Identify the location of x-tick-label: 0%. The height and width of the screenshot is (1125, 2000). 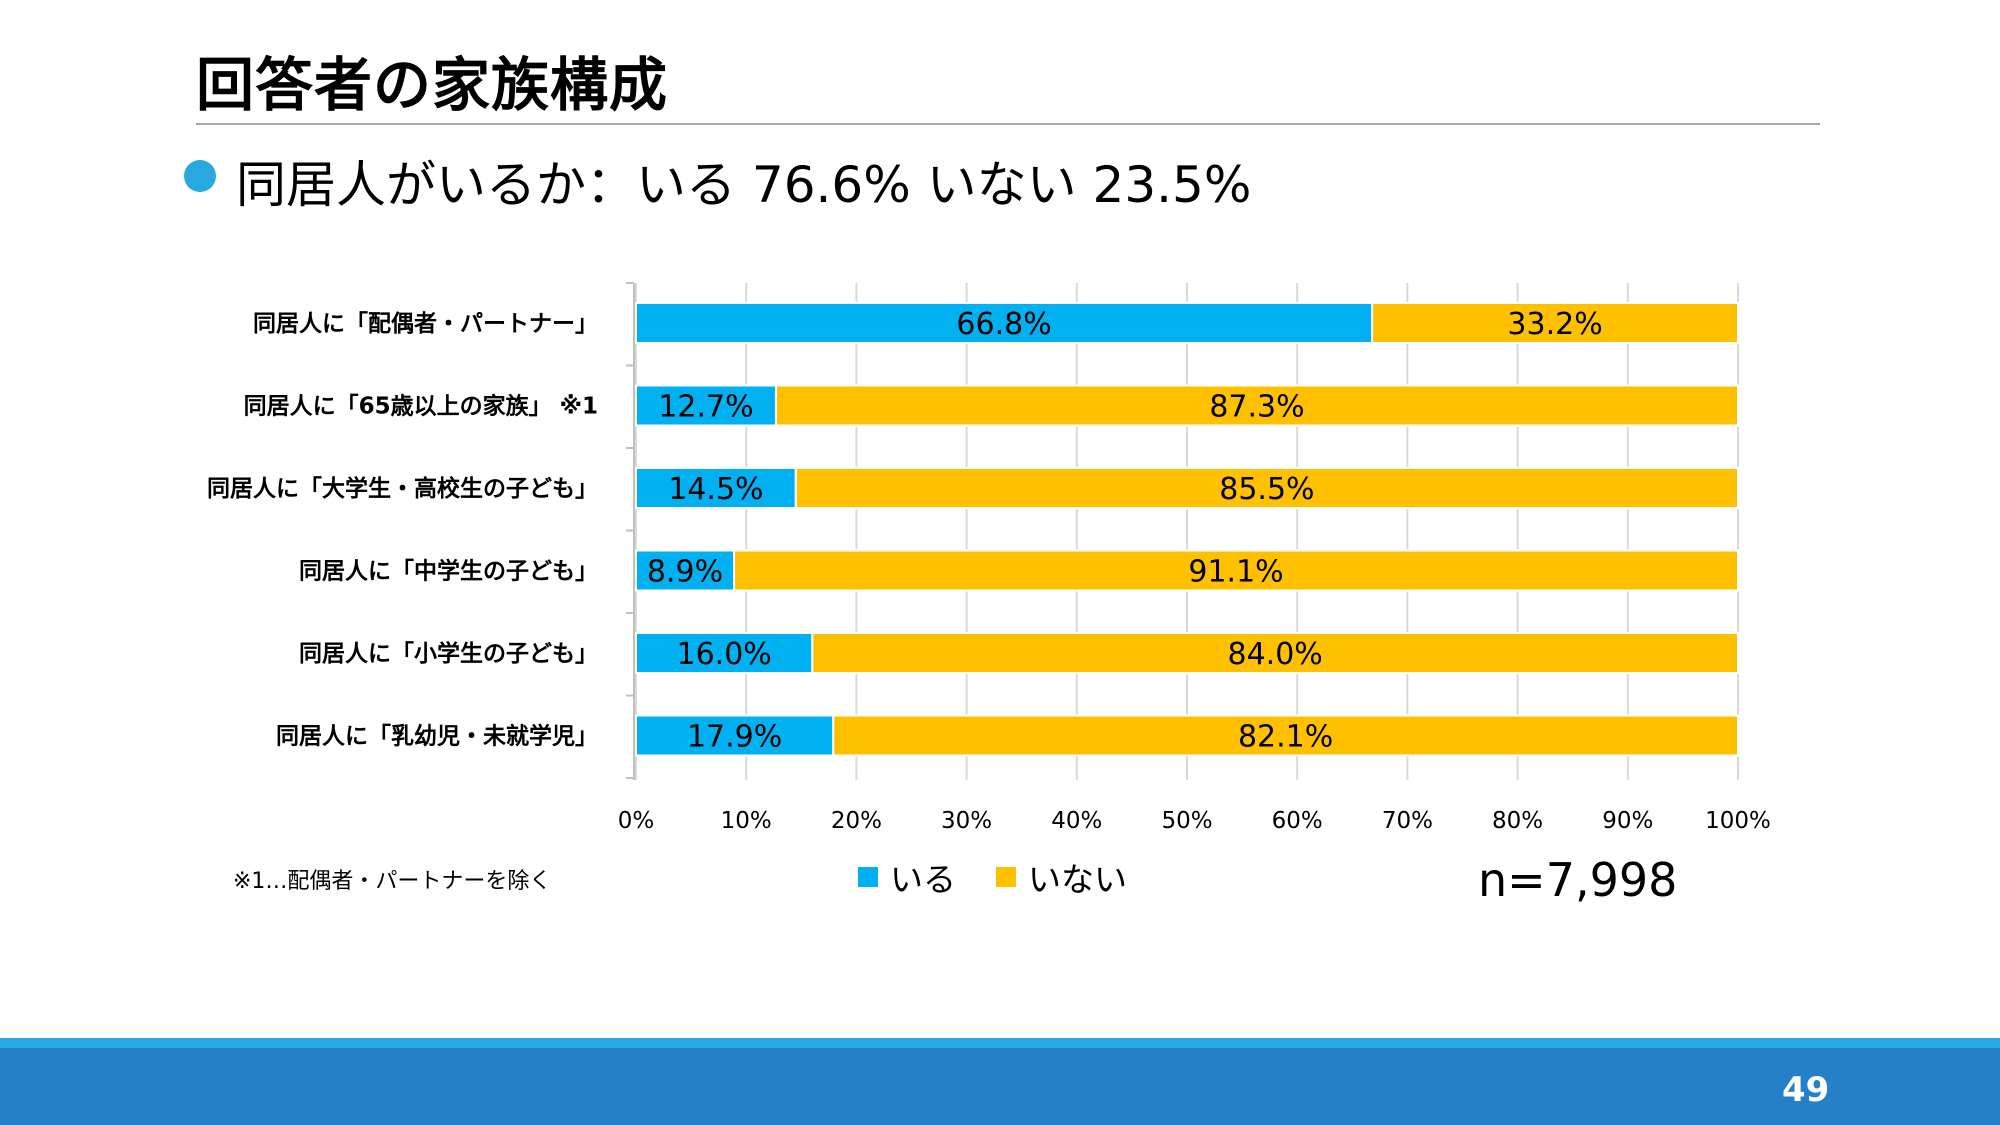
(636, 821).